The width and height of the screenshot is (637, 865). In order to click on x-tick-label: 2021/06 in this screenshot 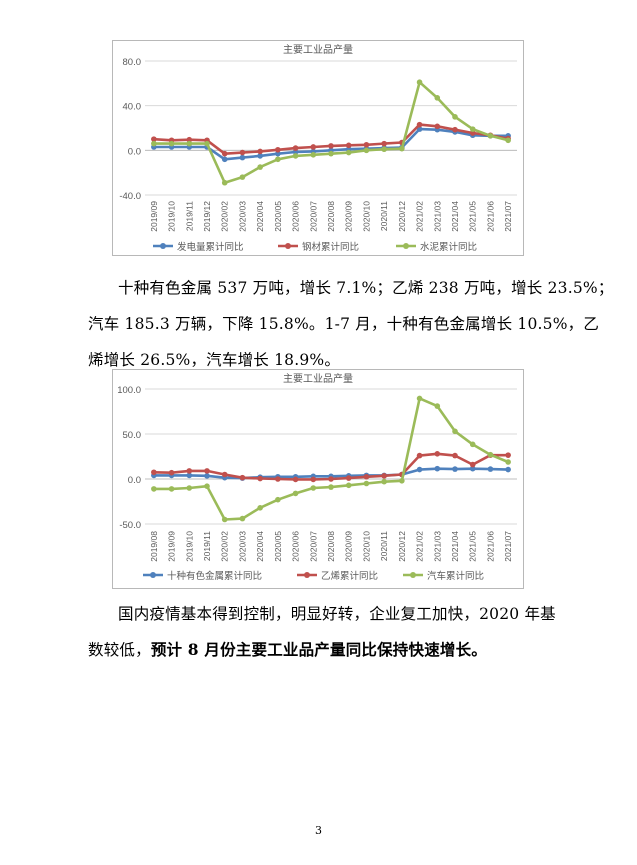, I will do `click(490, 546)`.